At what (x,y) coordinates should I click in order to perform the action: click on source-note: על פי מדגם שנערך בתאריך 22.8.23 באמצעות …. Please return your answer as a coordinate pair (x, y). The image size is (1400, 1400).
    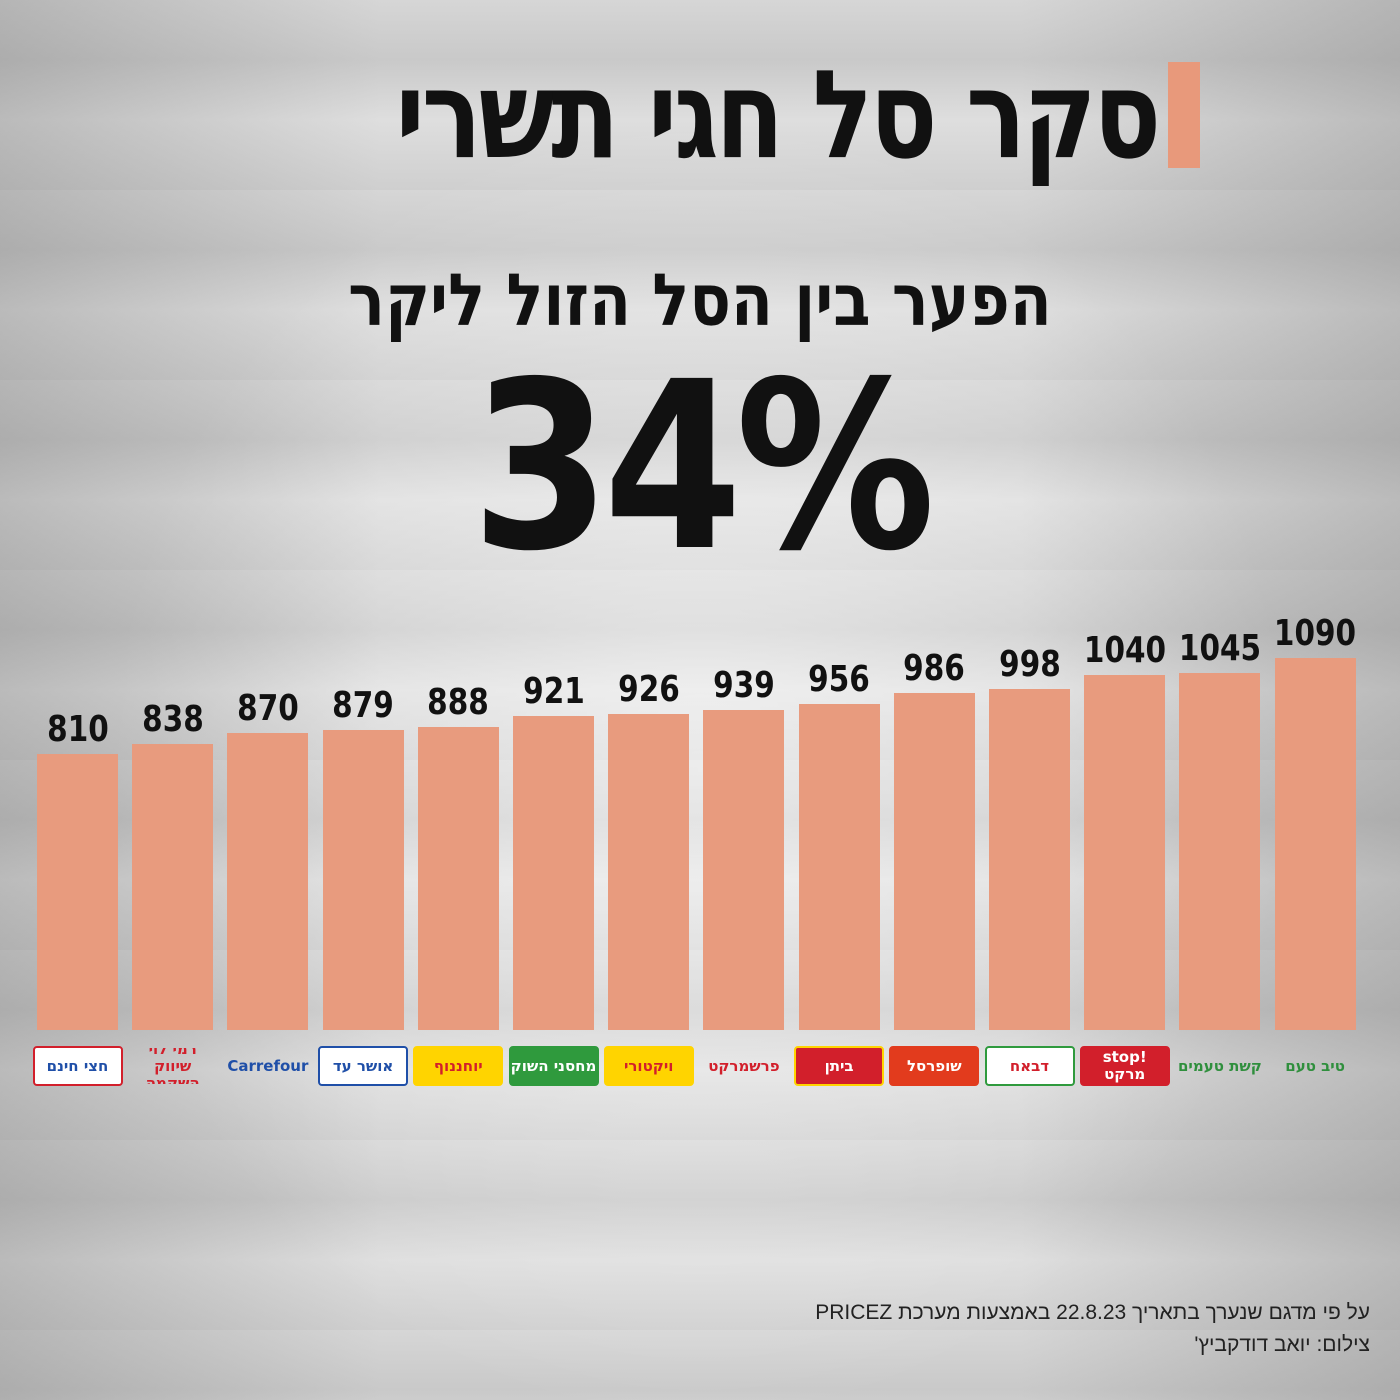
    Looking at the image, I should click on (1092, 1312).